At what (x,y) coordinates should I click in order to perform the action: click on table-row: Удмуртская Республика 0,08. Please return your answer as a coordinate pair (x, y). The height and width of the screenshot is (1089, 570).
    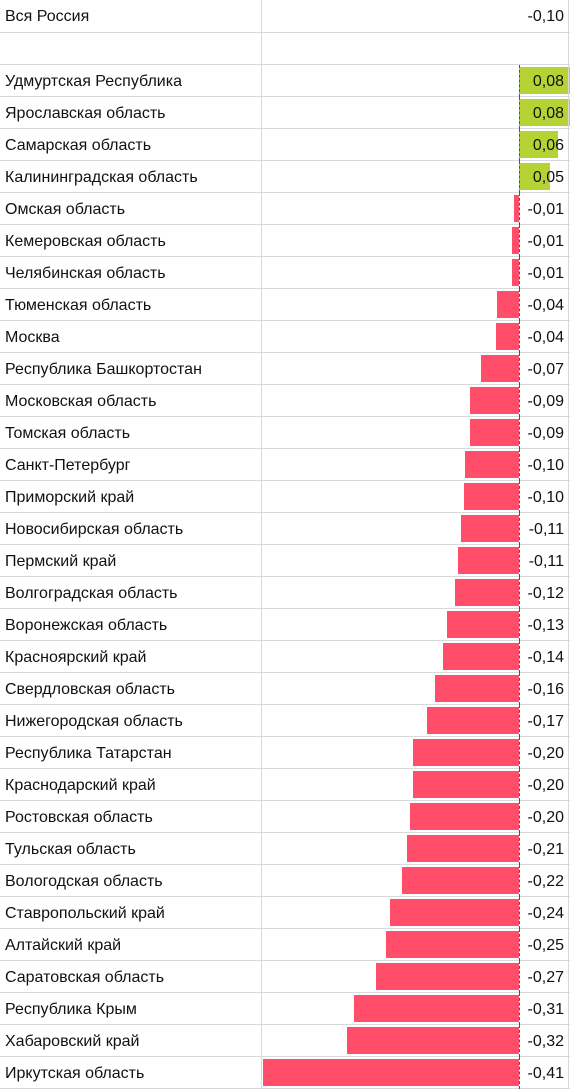
    Looking at the image, I should click on (285, 81).